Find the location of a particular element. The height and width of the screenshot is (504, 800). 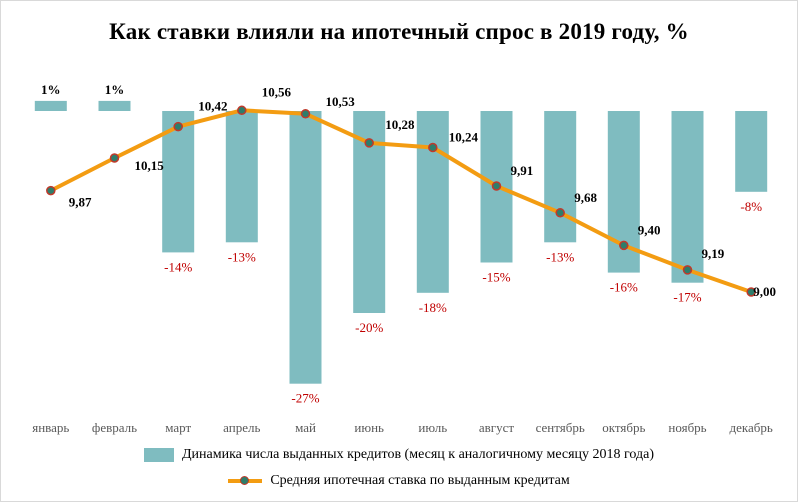

rate-label-11: 9,00 is located at coordinates (764, 291).